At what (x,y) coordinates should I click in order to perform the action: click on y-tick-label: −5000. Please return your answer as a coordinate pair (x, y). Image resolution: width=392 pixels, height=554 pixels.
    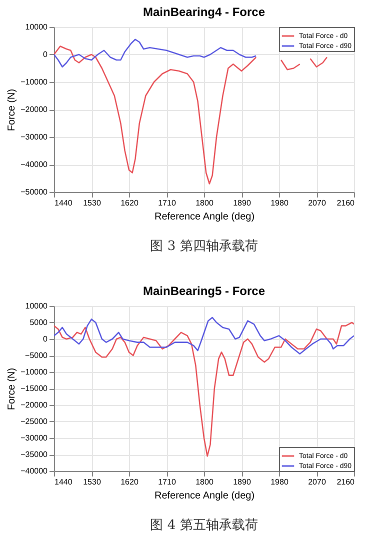
    Looking at the image, I should click on (36, 355).